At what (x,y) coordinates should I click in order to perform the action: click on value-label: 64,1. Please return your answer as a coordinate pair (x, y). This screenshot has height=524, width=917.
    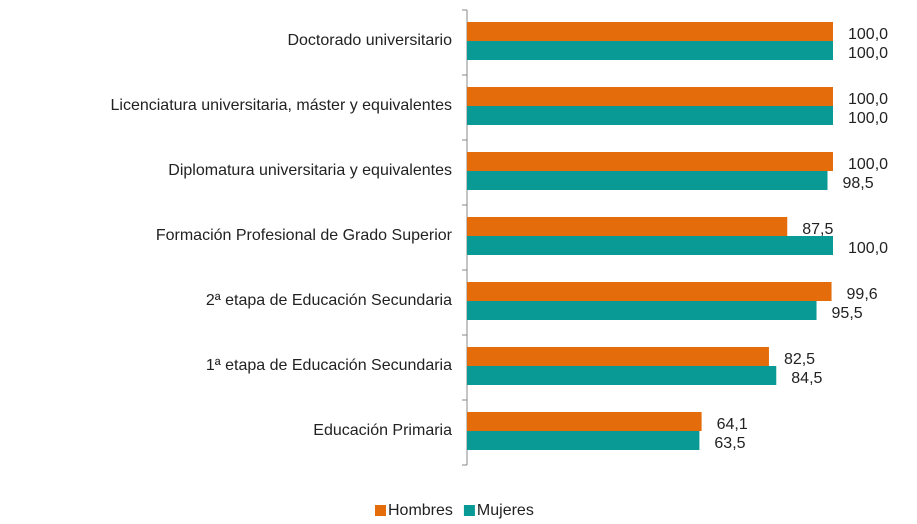
    Looking at the image, I should click on (732, 424).